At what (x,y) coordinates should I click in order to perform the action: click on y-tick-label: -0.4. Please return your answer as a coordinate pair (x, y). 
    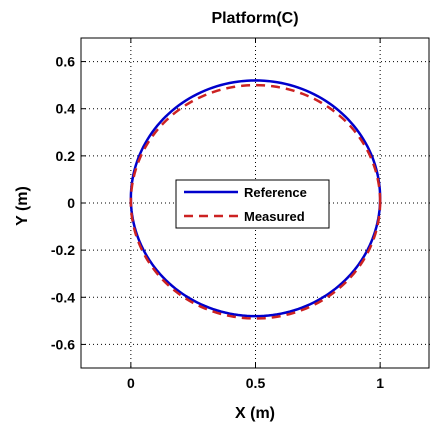
    Looking at the image, I should click on (63, 297).